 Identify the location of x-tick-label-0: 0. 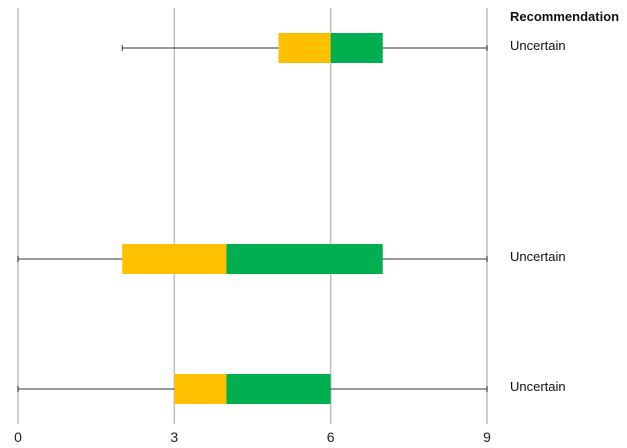
(18, 437).